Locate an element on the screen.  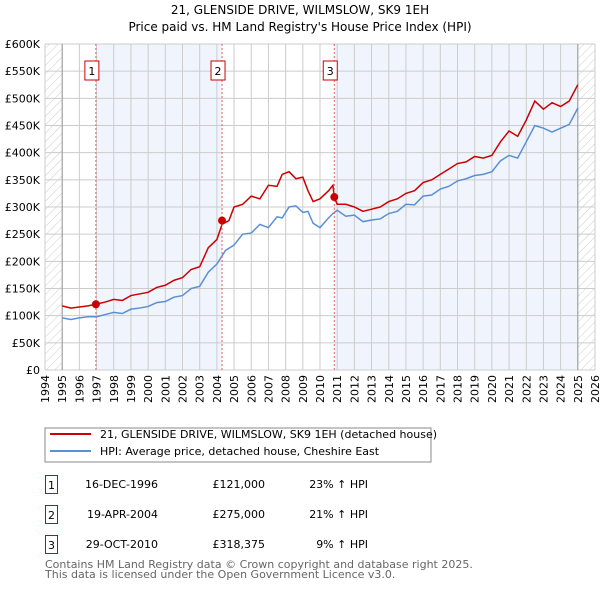
legend is located at coordinates (238, 445).